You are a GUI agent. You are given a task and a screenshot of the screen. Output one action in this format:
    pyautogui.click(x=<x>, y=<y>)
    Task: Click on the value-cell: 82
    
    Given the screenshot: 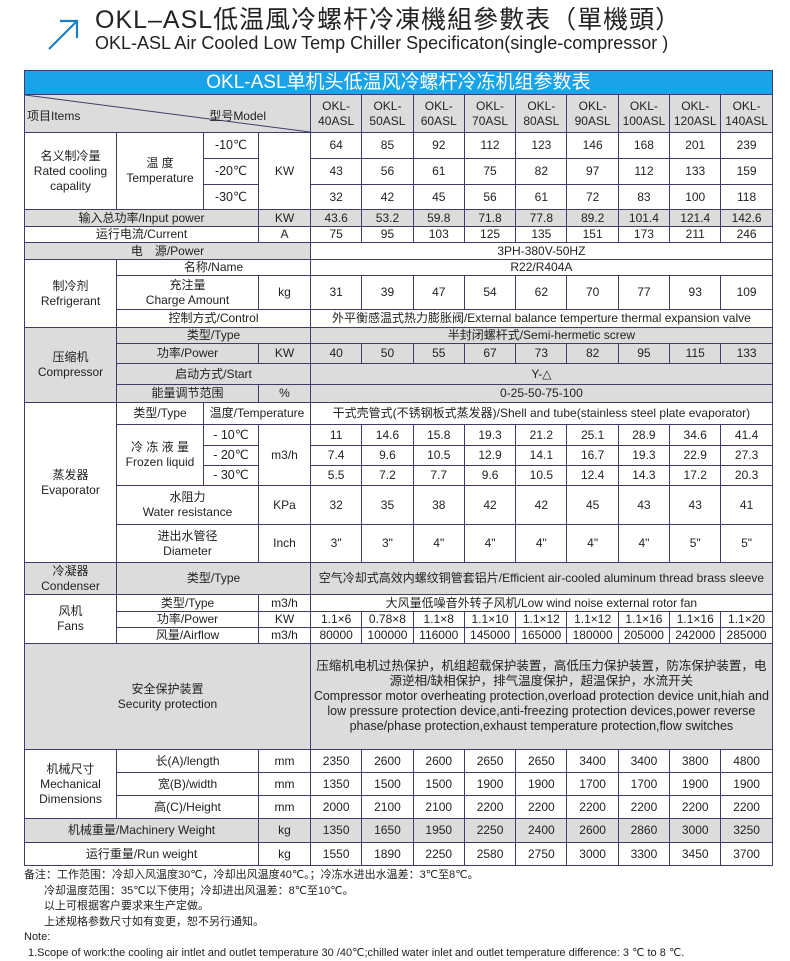 What is the action you would take?
    pyautogui.click(x=592, y=353)
    